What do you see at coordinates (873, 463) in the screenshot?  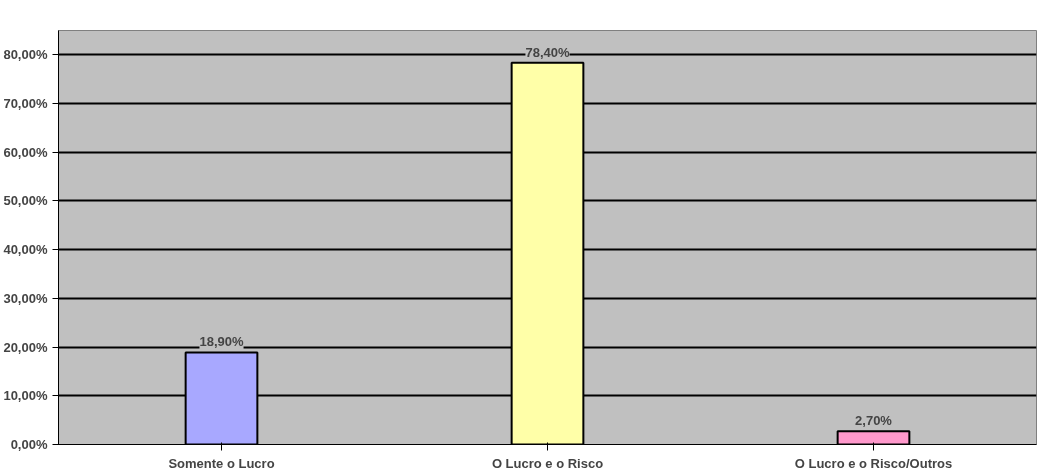 I see `x-tick-label: O Lucro e o Risco/Outros` at bounding box center [873, 463].